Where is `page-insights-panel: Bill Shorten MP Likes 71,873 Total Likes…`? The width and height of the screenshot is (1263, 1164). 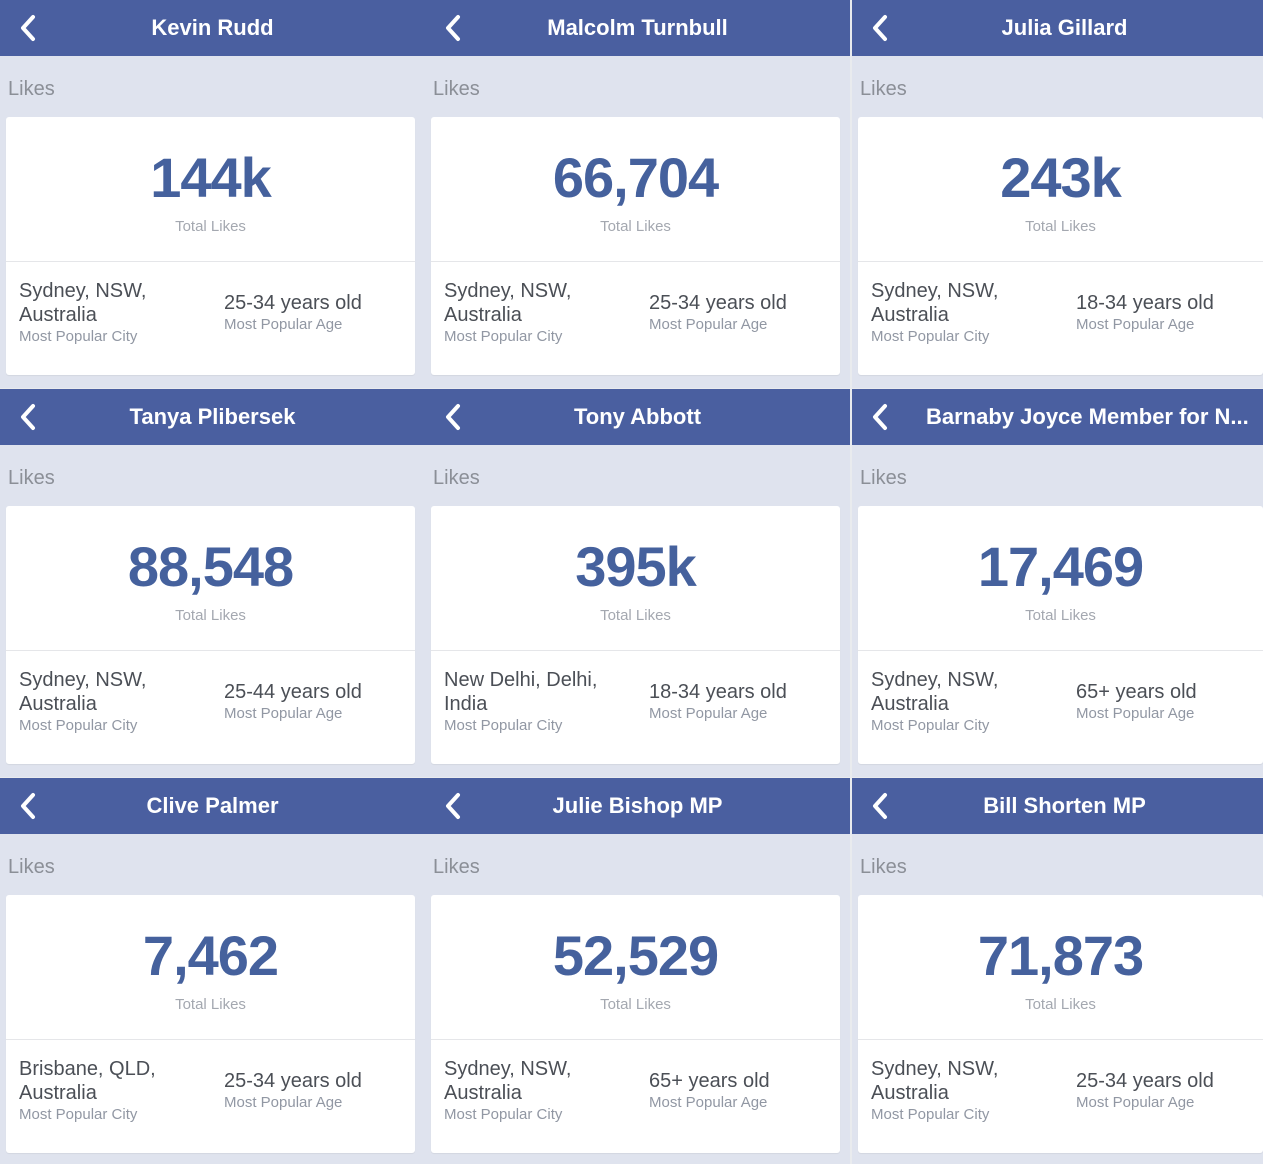 page-insights-panel: Bill Shorten MP Likes 71,873 Total Likes… is located at coordinates (1057, 971).